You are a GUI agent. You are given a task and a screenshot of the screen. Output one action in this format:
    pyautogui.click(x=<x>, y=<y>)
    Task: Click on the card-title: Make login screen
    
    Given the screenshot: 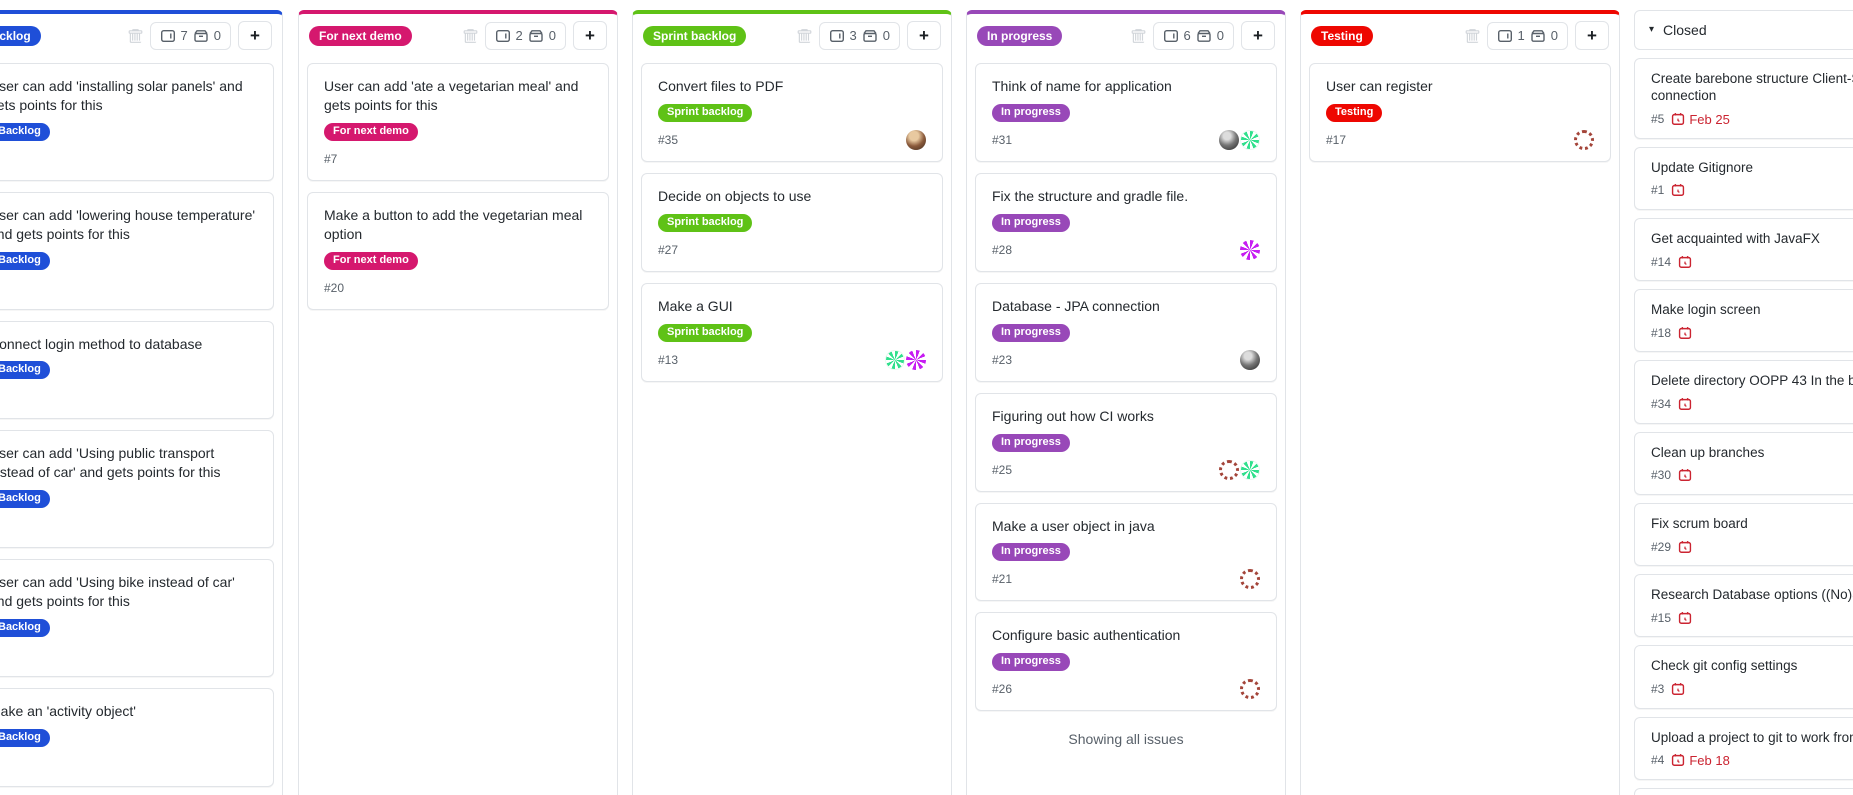 What is the action you would take?
    pyautogui.click(x=1706, y=310)
    